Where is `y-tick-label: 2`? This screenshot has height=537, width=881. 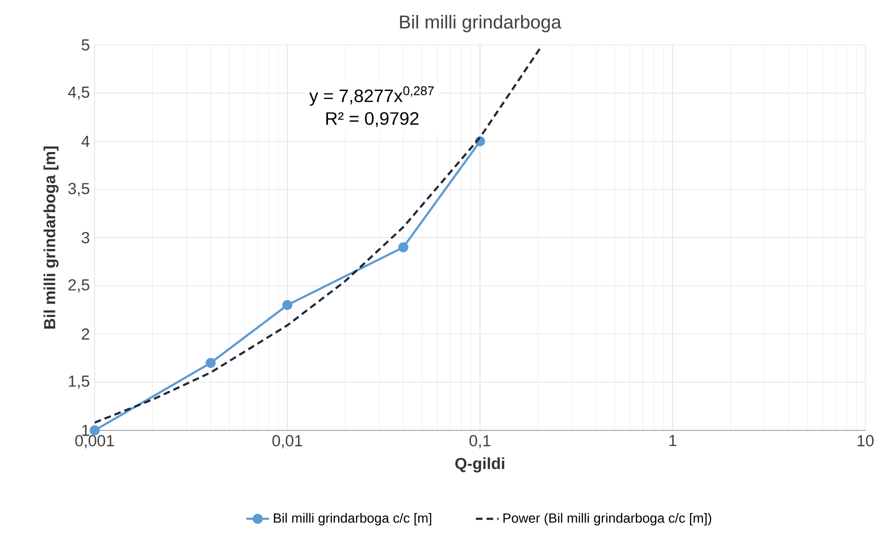 y-tick-label: 2 is located at coordinates (86, 334).